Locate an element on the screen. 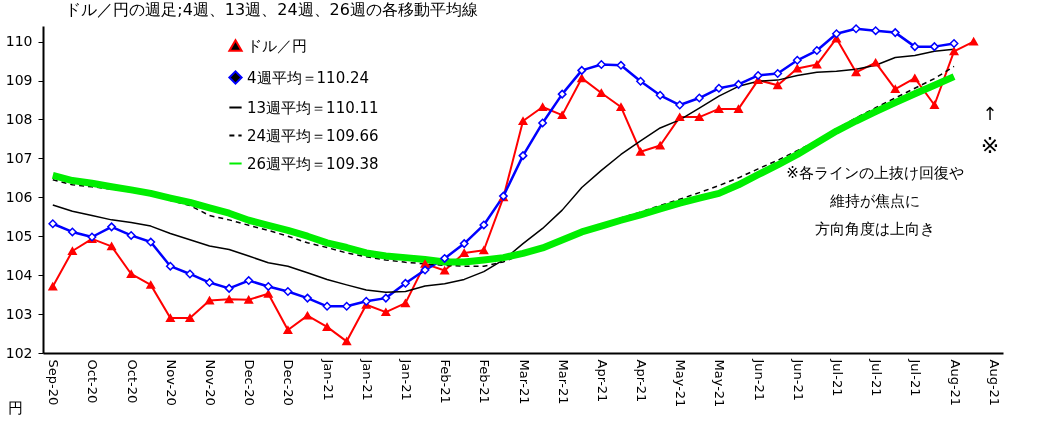 This screenshot has height=430, width=1040. legend-label: 13週平均＝110.11 is located at coordinates (313, 107).